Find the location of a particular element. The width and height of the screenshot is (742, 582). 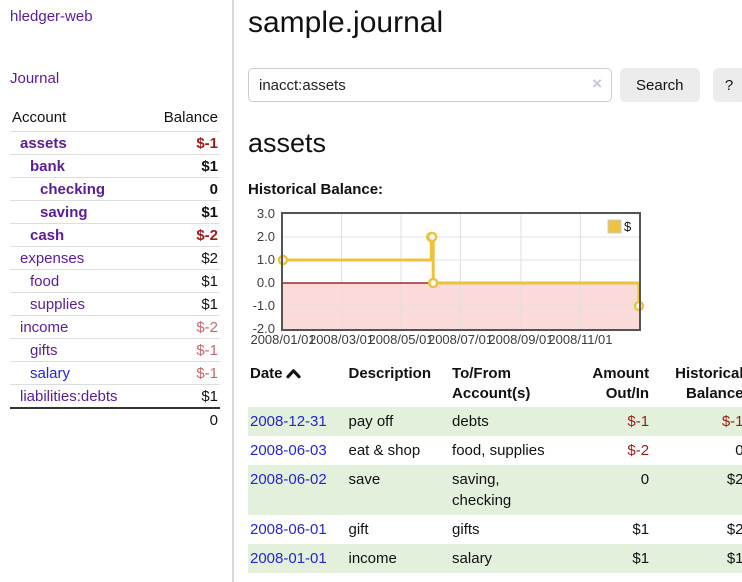

chart-label: Historical Balance: is located at coordinates (316, 189).